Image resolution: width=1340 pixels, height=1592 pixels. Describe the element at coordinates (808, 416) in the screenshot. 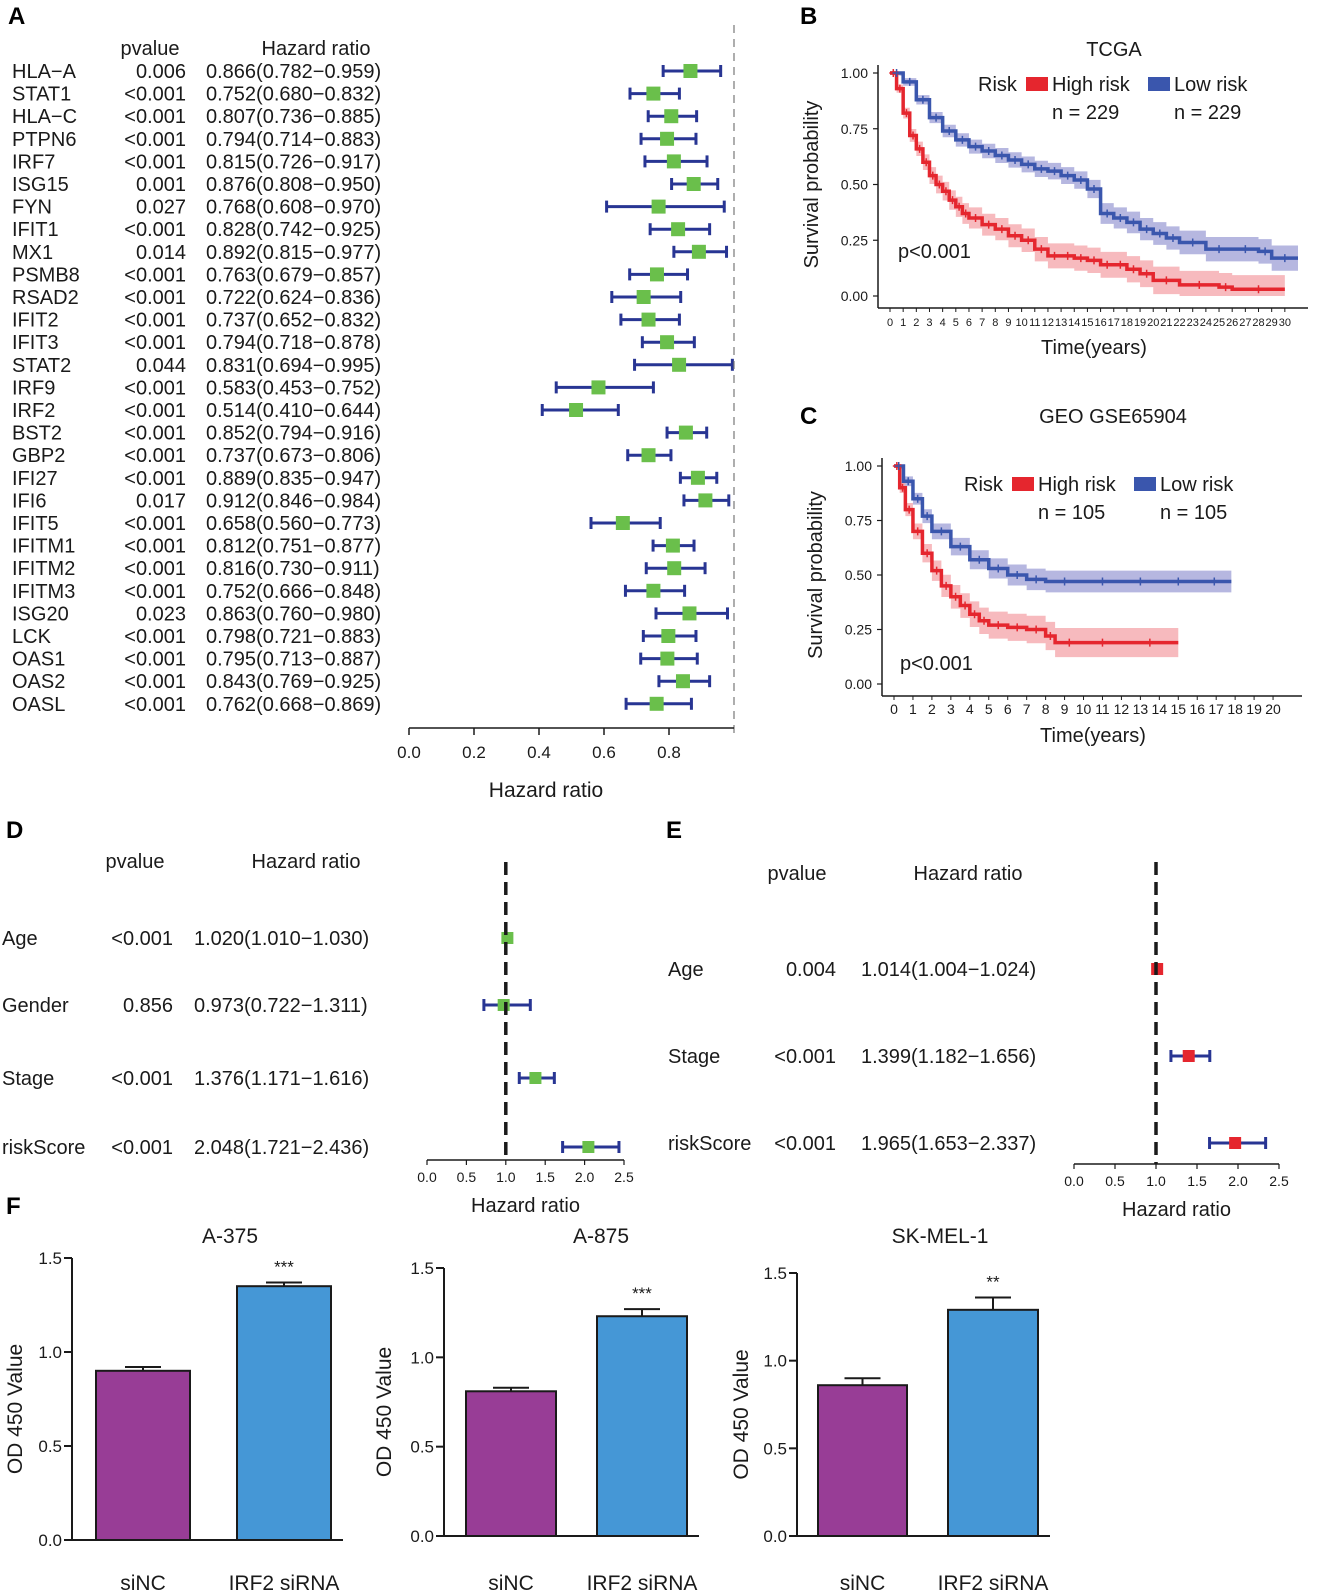

I see `panel-label-c: C` at that location.